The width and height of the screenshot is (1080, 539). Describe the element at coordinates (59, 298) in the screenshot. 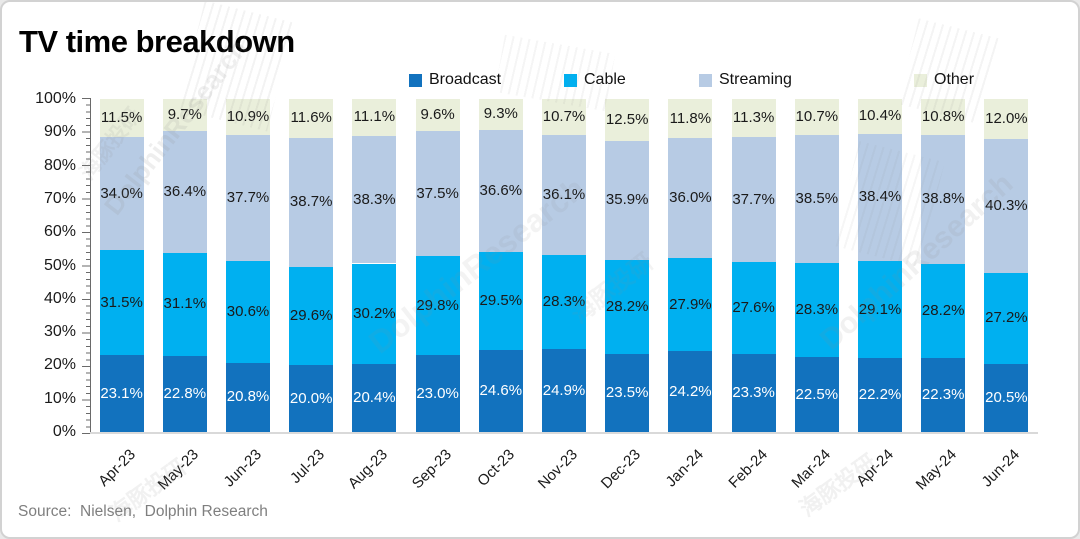

I see `y-axis-label: 40%` at that location.